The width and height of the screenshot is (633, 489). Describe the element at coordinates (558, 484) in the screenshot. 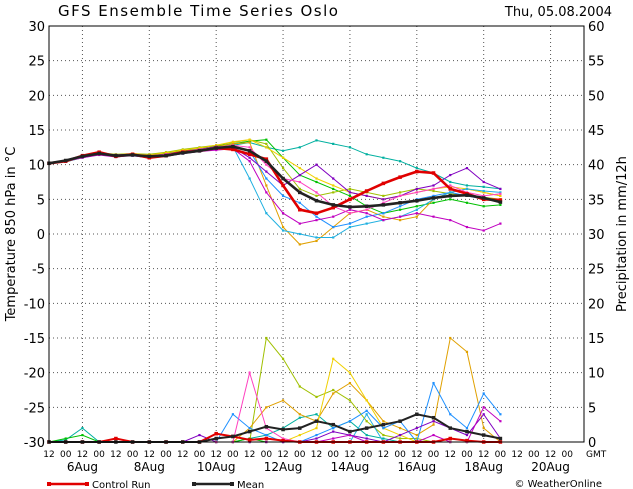

I see `credit-label: © WeatherOnline` at that location.